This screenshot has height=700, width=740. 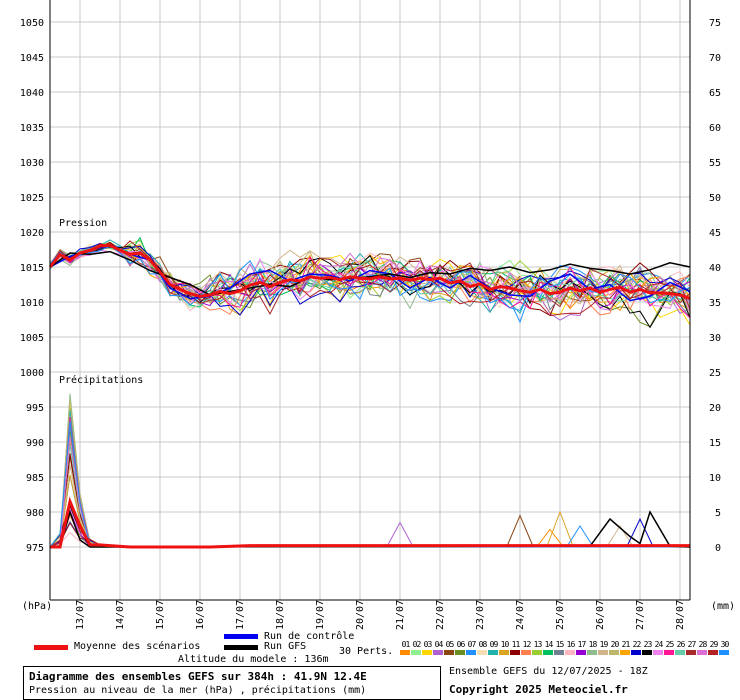 I want to click on left-tick-label: 980, so click(x=35, y=513).